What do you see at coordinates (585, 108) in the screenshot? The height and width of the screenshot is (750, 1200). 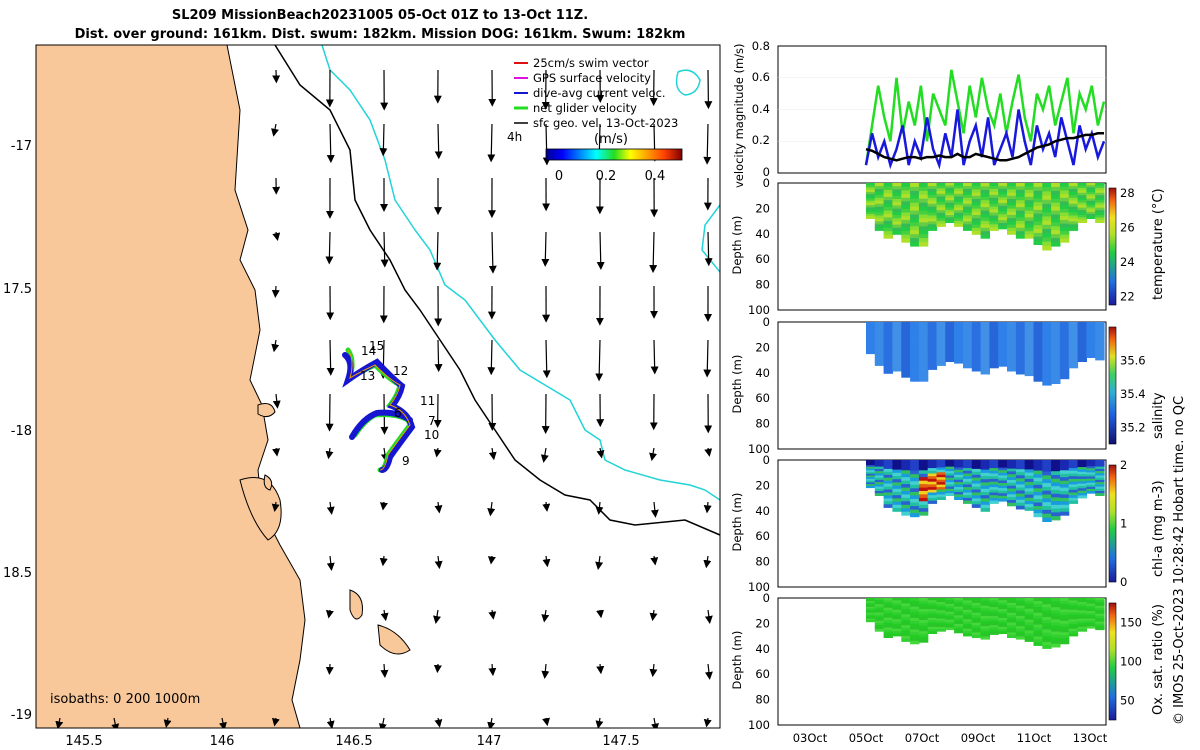 I see `legend-entry: net glider velocity` at bounding box center [585, 108].